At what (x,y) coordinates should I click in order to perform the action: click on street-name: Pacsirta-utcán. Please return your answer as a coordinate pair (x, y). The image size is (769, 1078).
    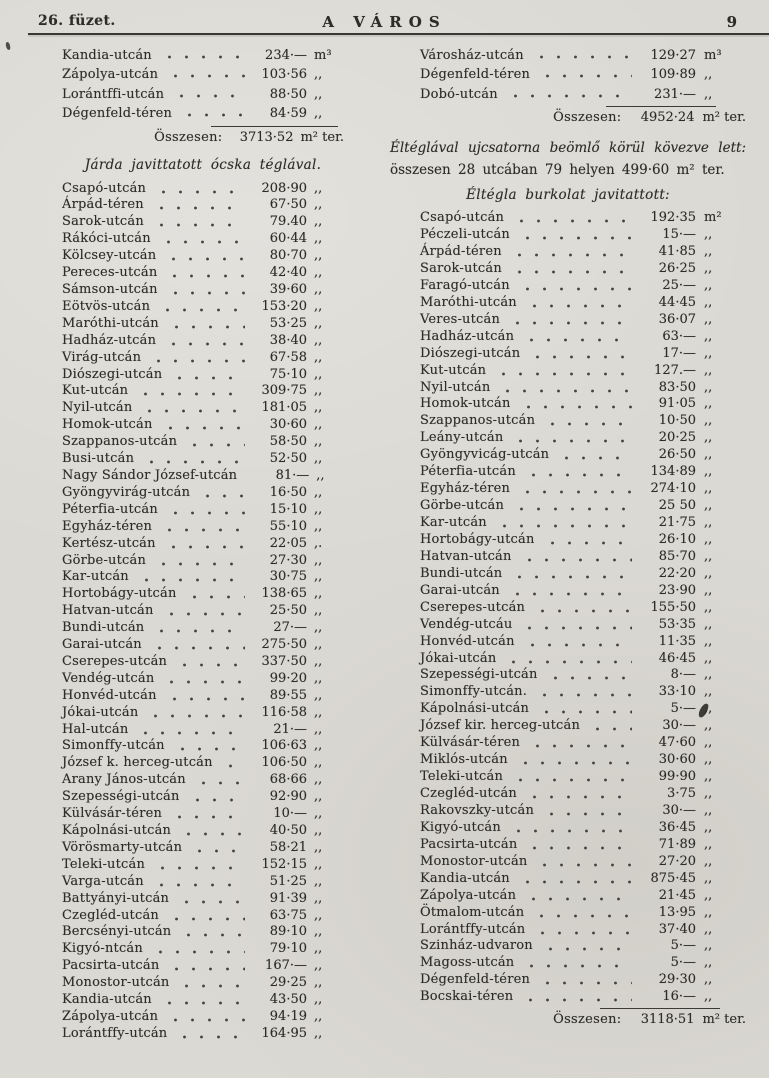
    Looking at the image, I should click on (469, 844).